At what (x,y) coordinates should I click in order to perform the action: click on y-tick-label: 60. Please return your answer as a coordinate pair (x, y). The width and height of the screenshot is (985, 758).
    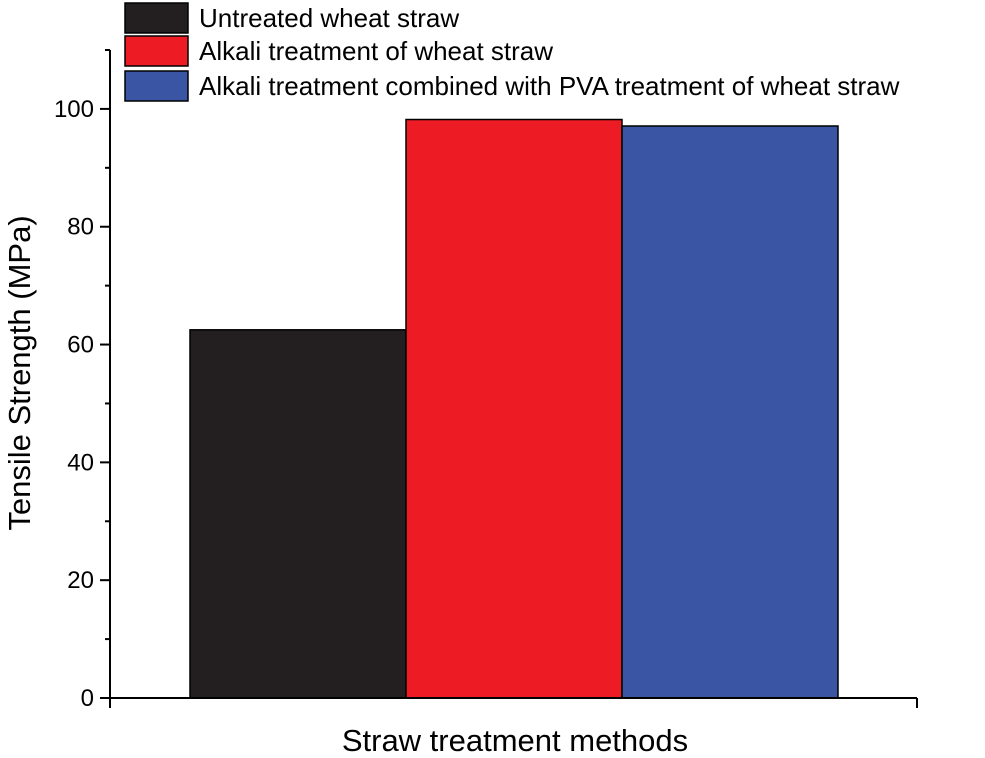
    Looking at the image, I should click on (80, 345).